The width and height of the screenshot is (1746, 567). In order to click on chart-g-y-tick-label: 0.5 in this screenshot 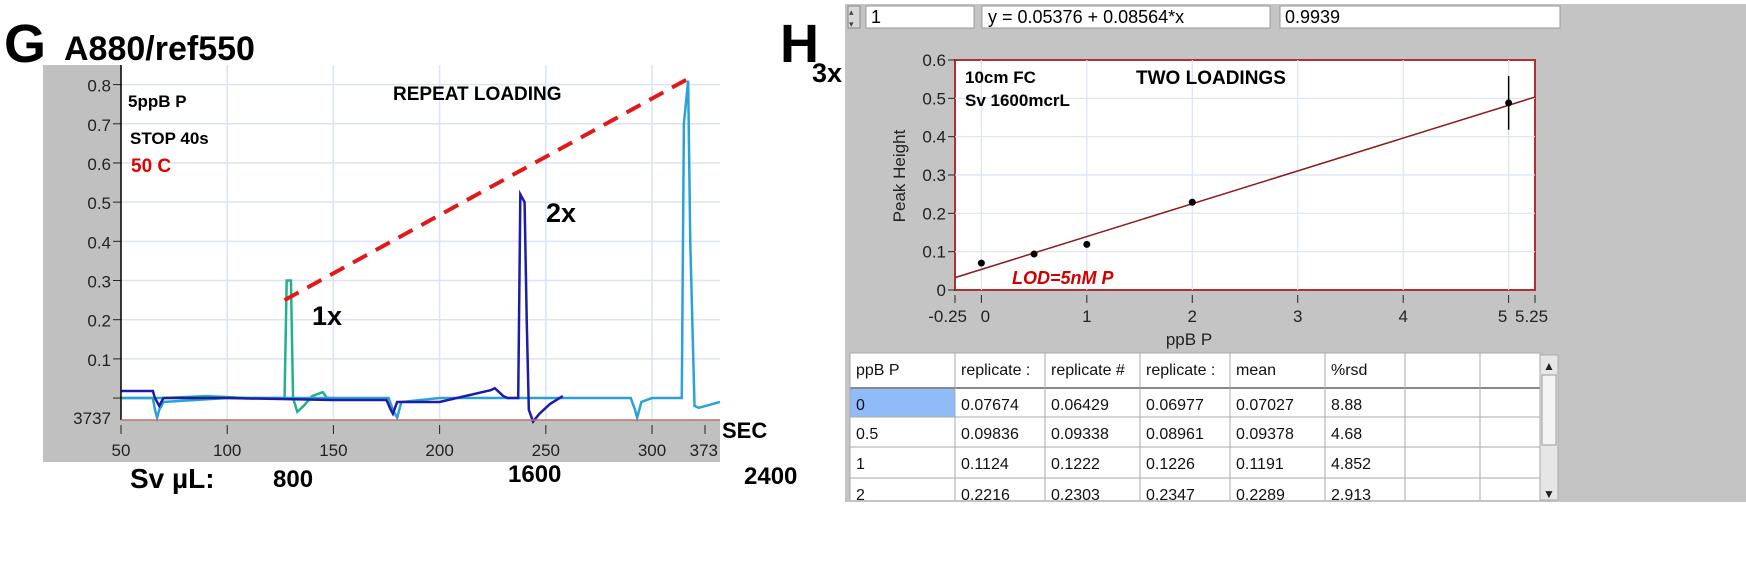, I will do `click(99, 203)`.